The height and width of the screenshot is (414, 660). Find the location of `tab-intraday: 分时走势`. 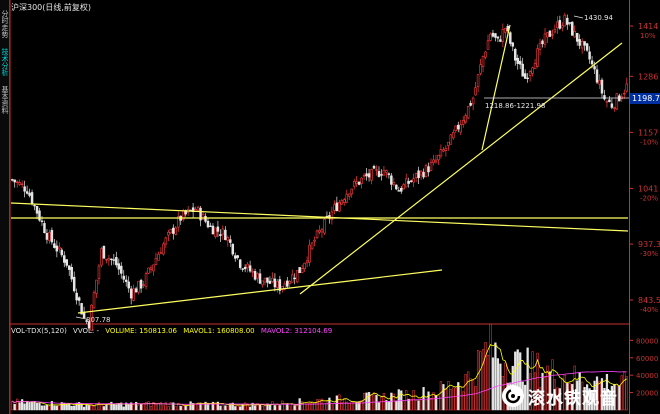

tab-intraday: 分时走势 is located at coordinates (5, 24).